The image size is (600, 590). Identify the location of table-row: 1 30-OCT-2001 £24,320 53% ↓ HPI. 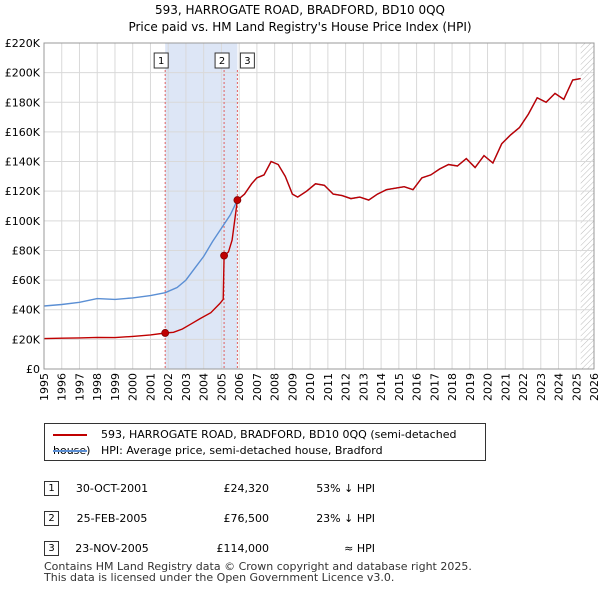
(209, 488).